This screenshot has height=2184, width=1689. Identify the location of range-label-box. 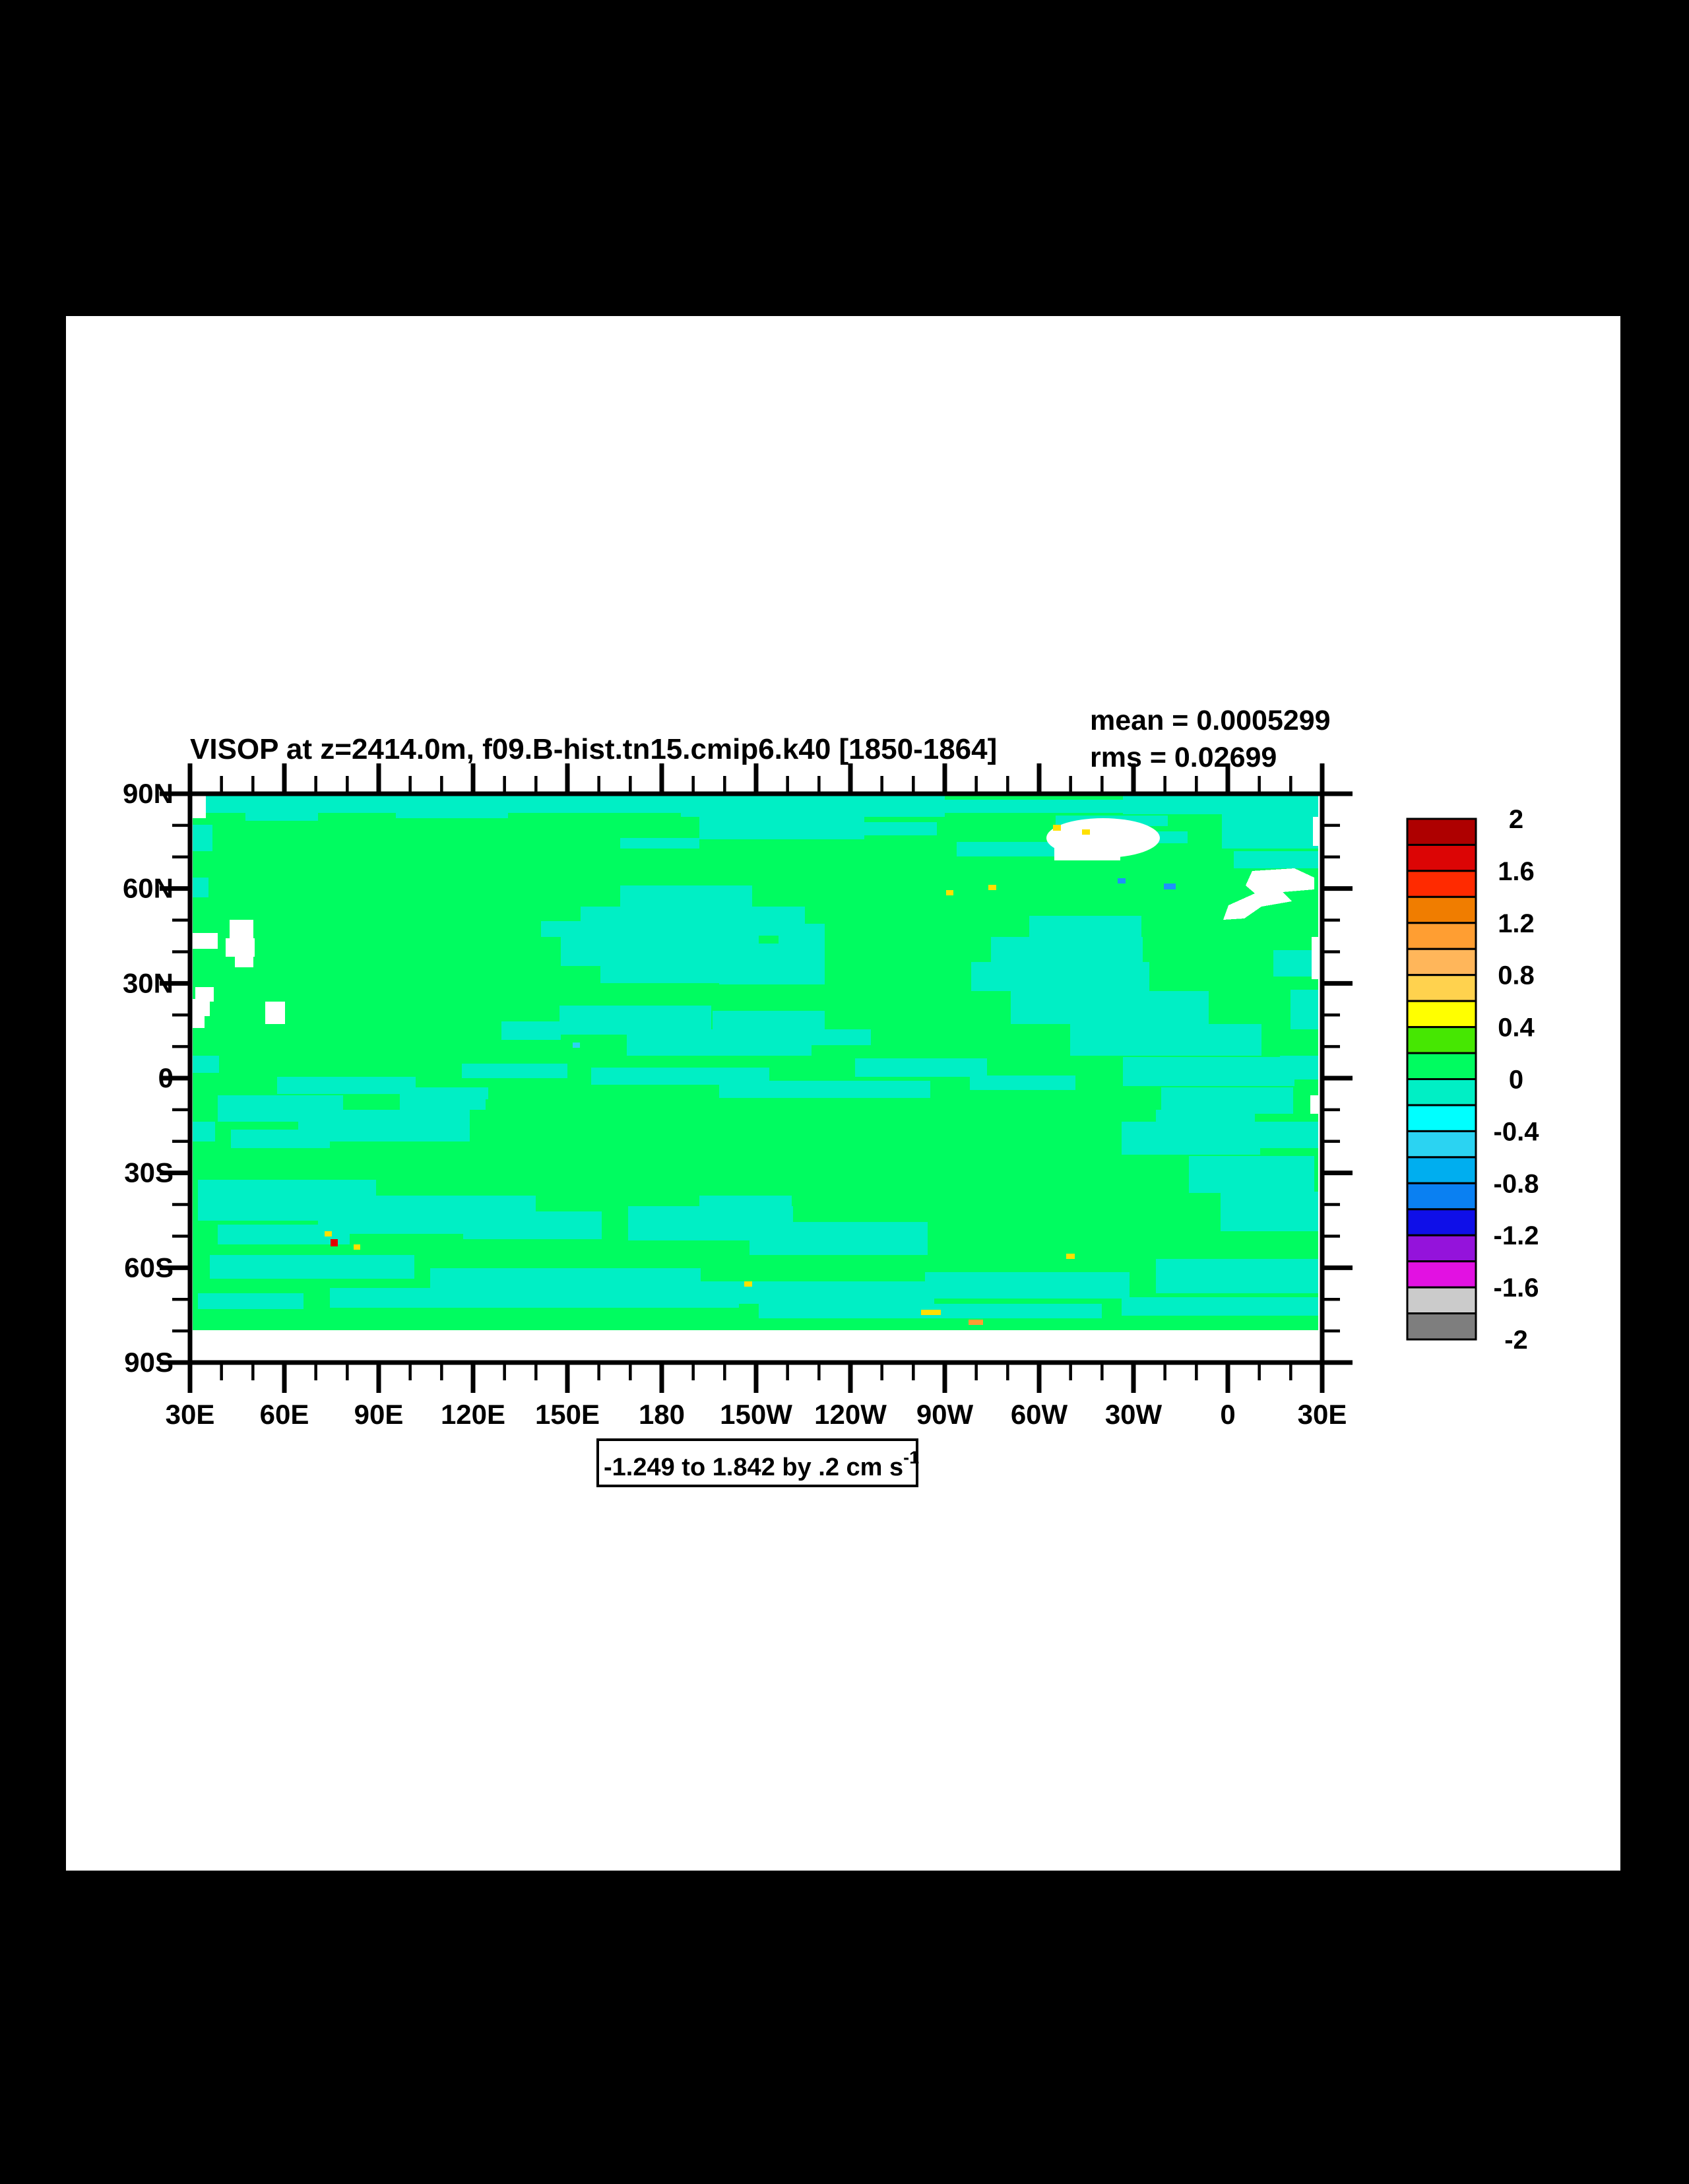
(757, 1462).